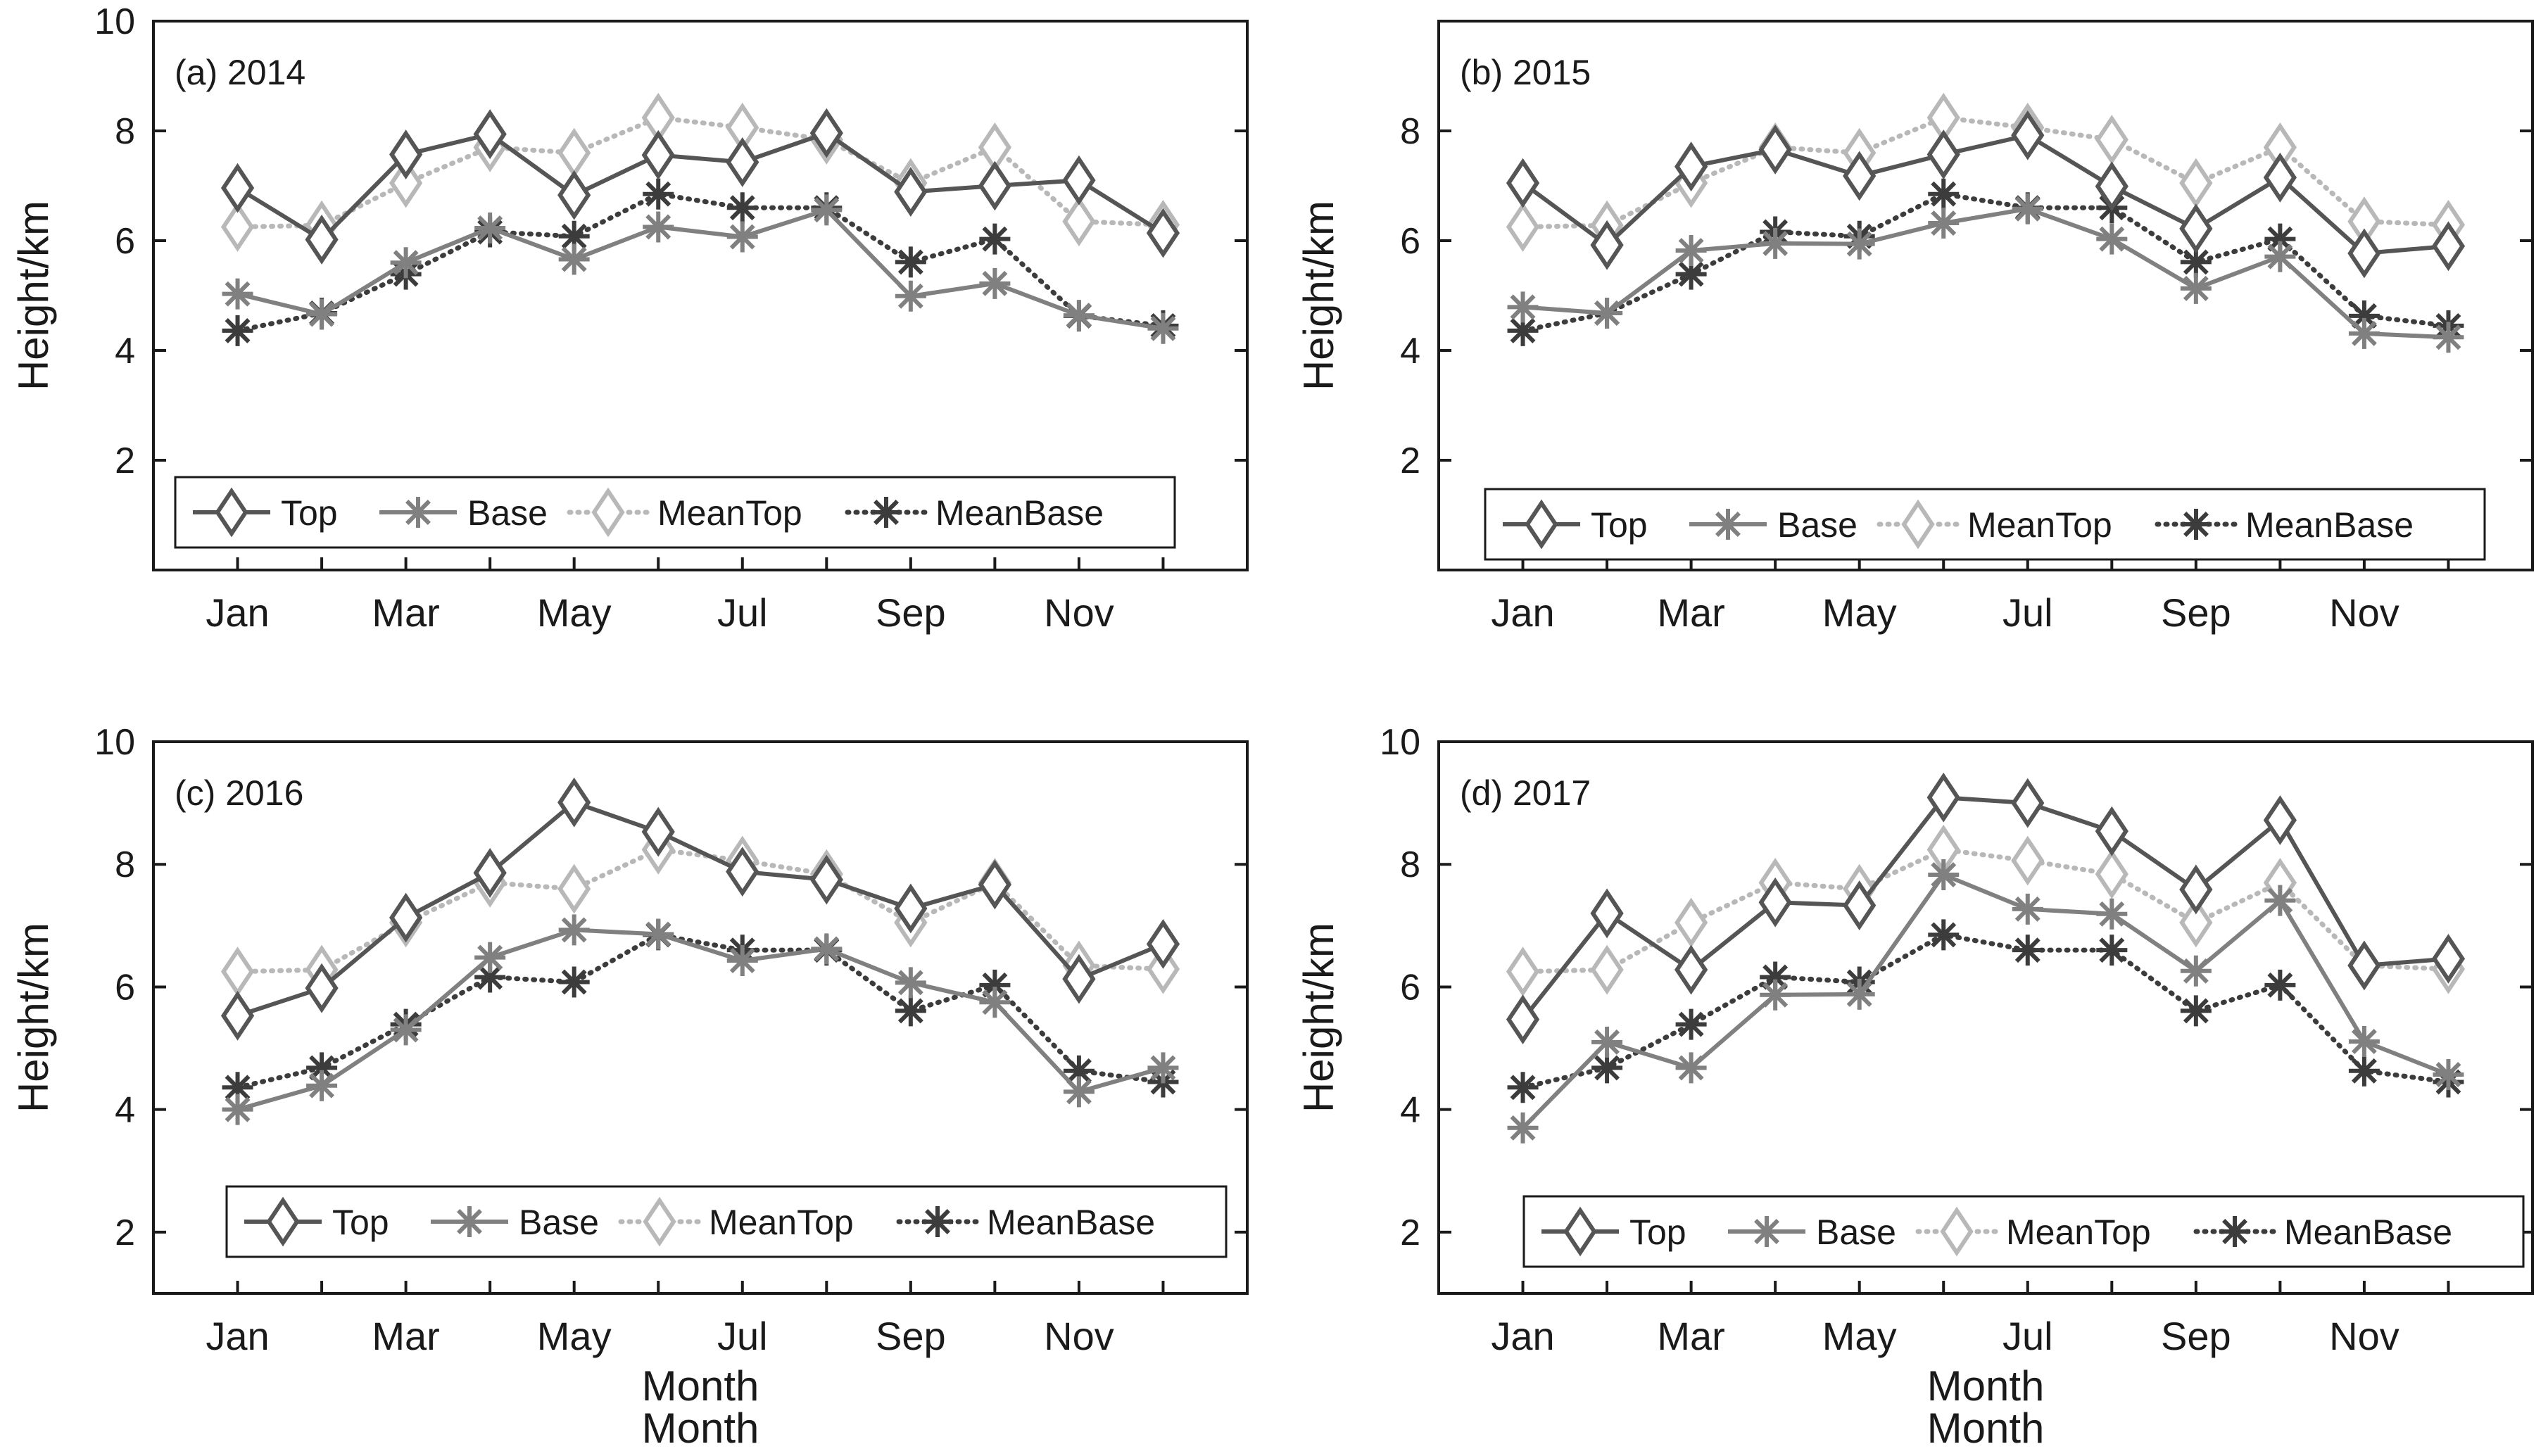 The image size is (2548, 1456). I want to click on series-line-top, so click(1985, 908).